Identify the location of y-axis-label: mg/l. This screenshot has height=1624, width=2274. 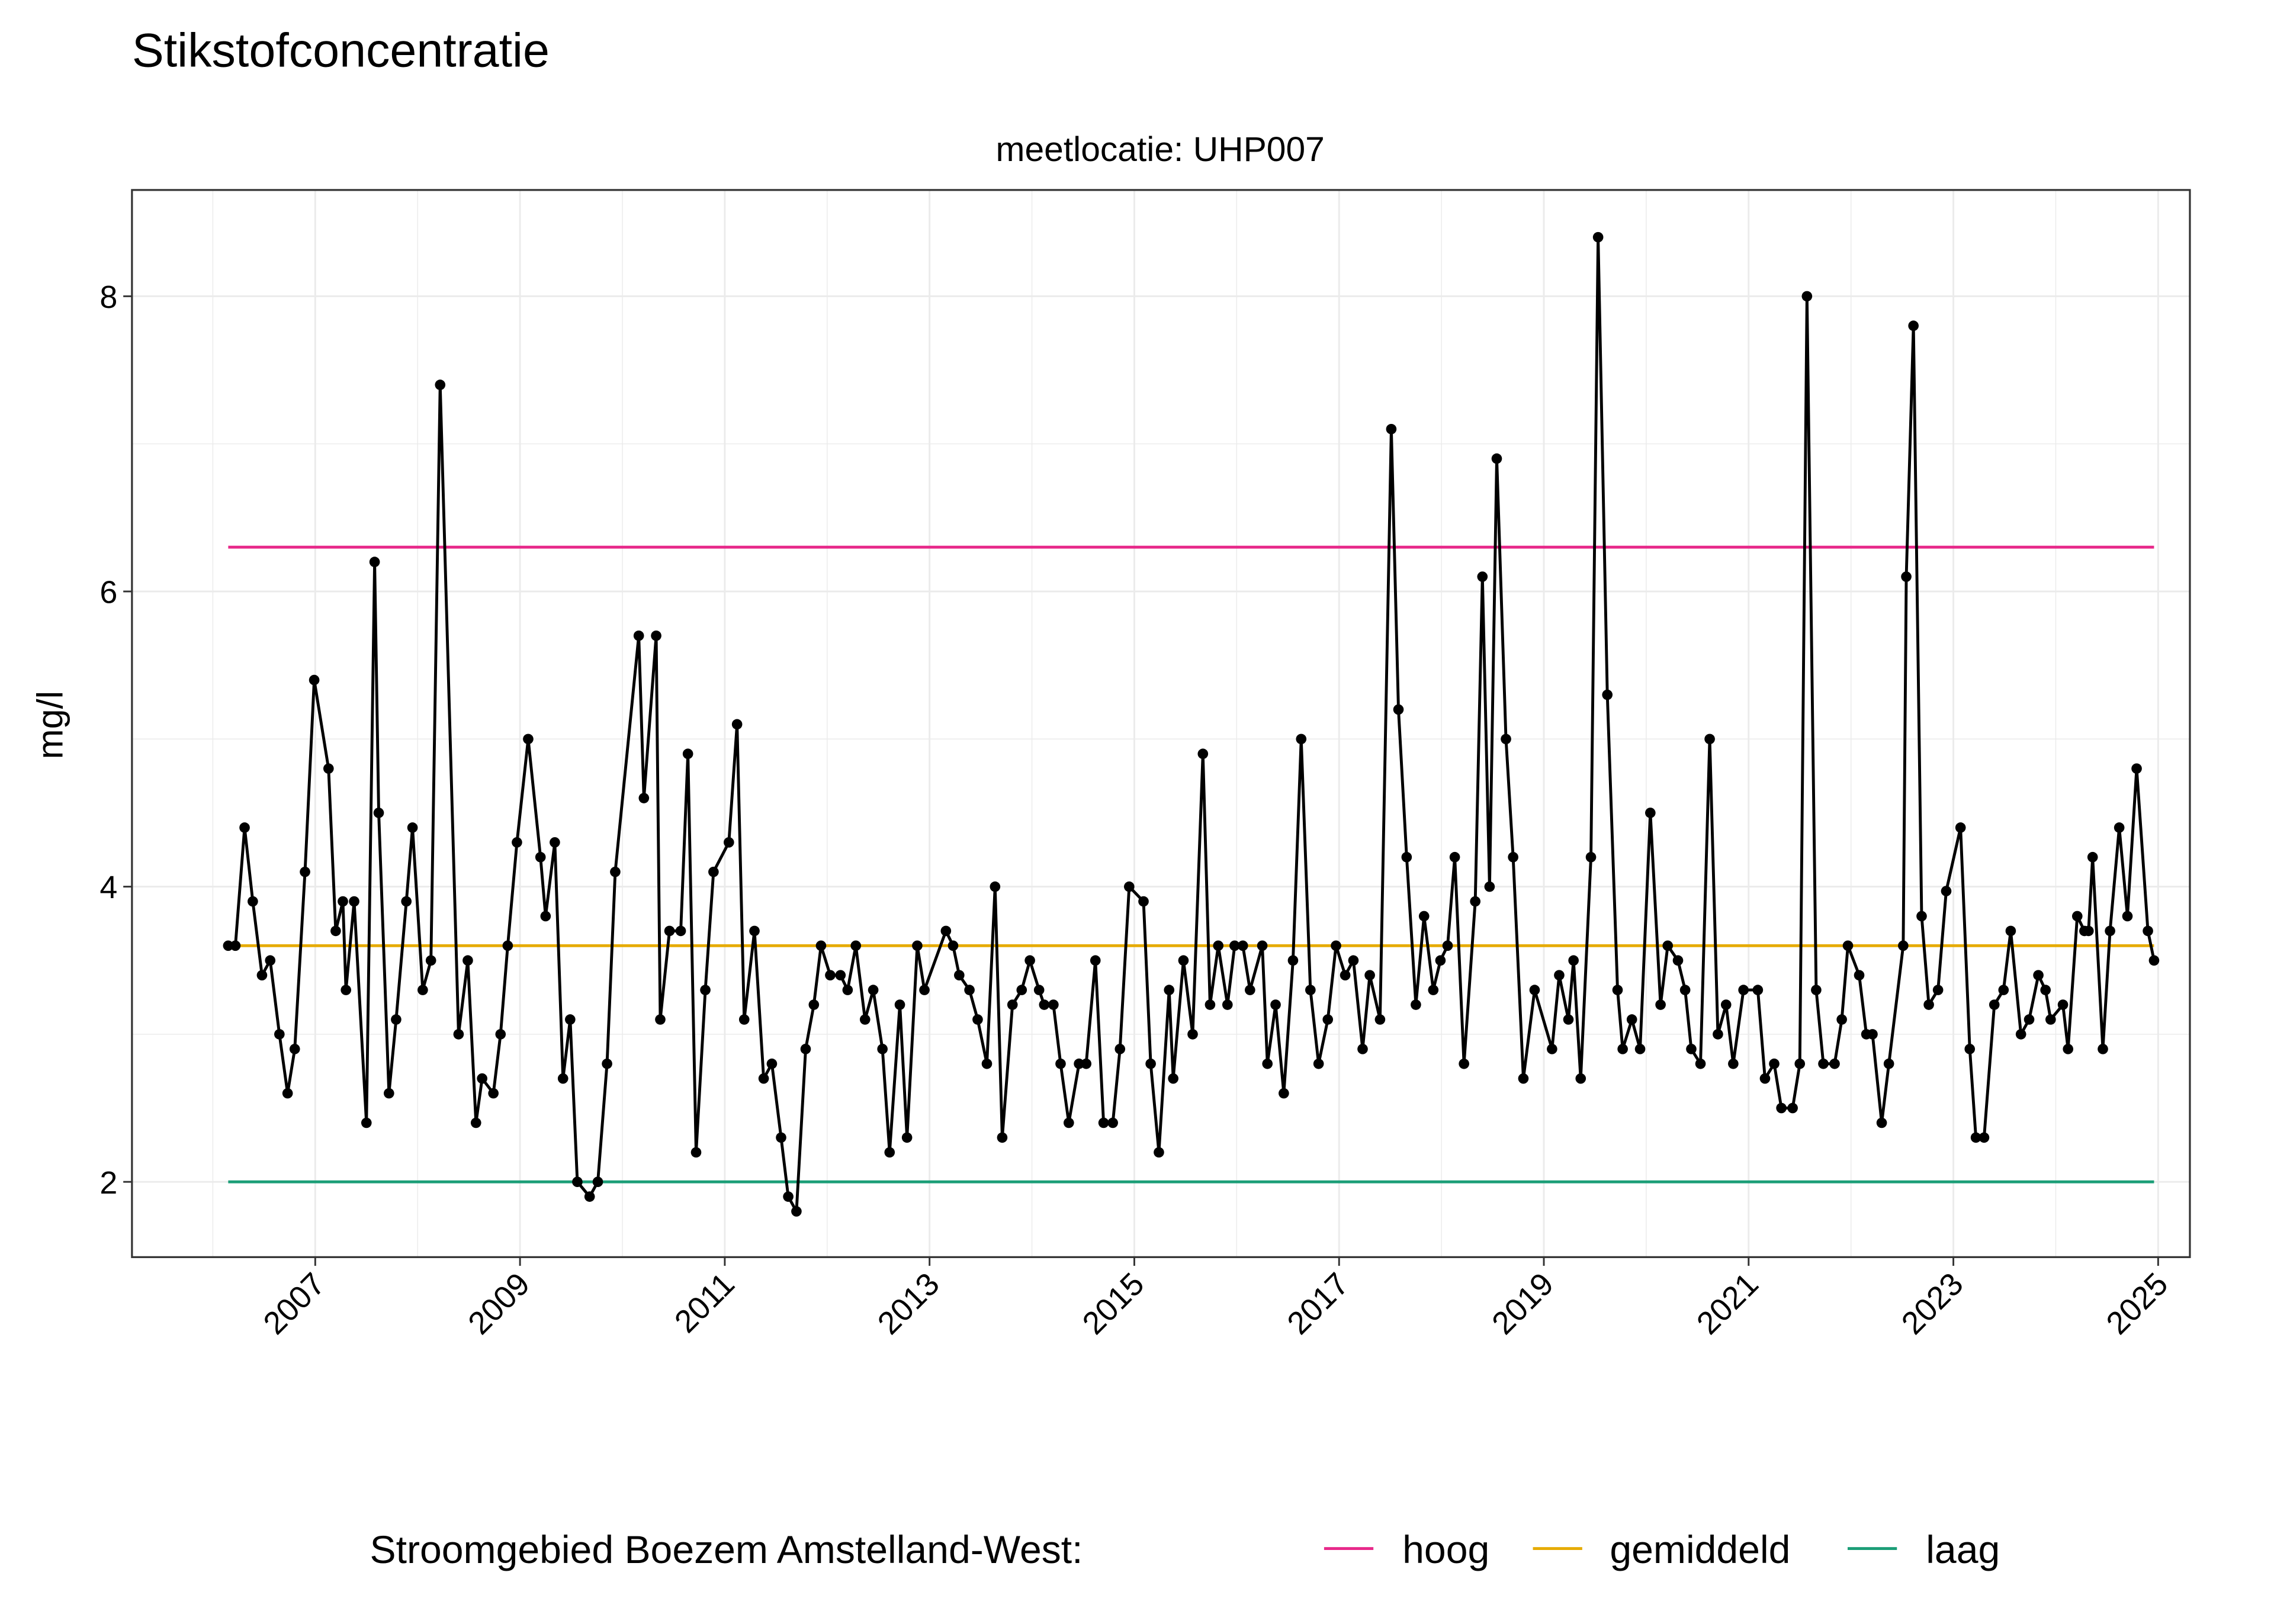
(50, 725).